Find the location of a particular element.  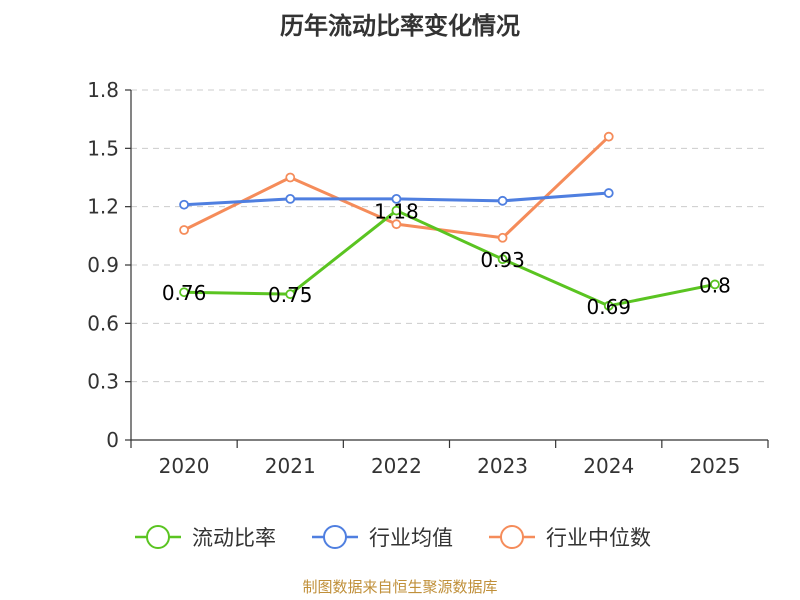

y-tick-label: 1.5 is located at coordinates (103, 148).